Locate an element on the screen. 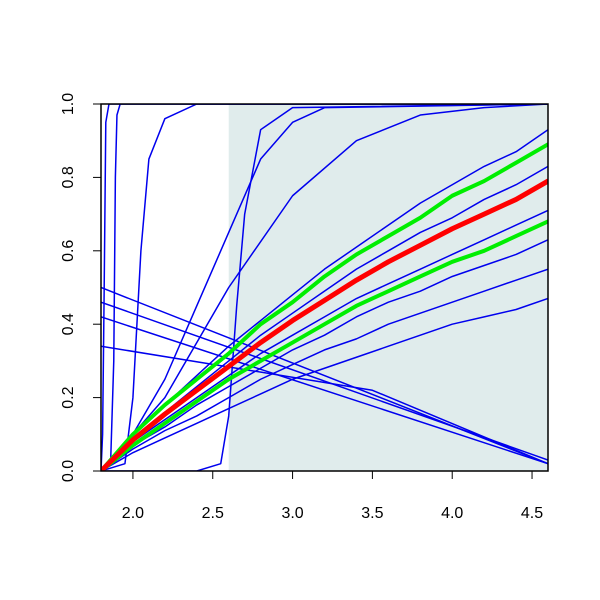 This screenshot has height=600, width=600. y-tick-label: 0.8 is located at coordinates (68, 177).